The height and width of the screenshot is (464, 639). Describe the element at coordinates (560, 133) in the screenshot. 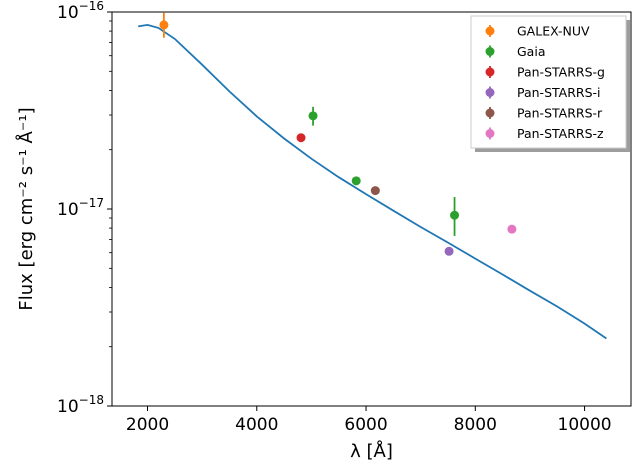

I see `legend-label-5: Pan-STARRS-z` at that location.